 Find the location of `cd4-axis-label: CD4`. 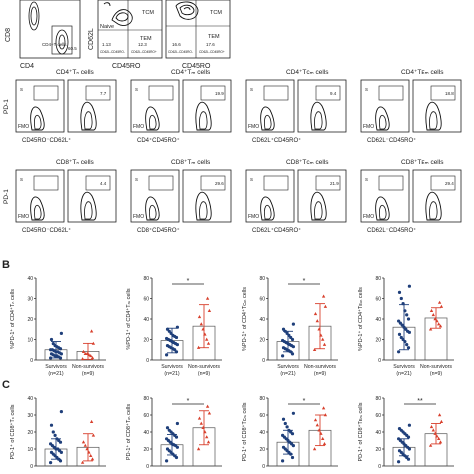

cd4-axis-label: CD4 is located at coordinates (27, 66).